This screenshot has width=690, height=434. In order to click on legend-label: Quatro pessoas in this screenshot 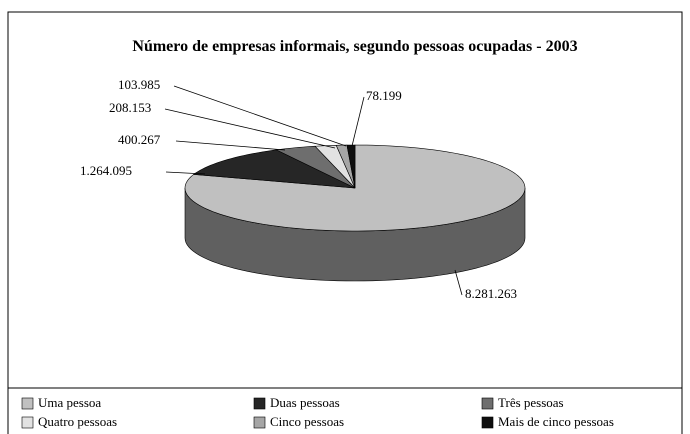, I will do `click(77, 421)`.